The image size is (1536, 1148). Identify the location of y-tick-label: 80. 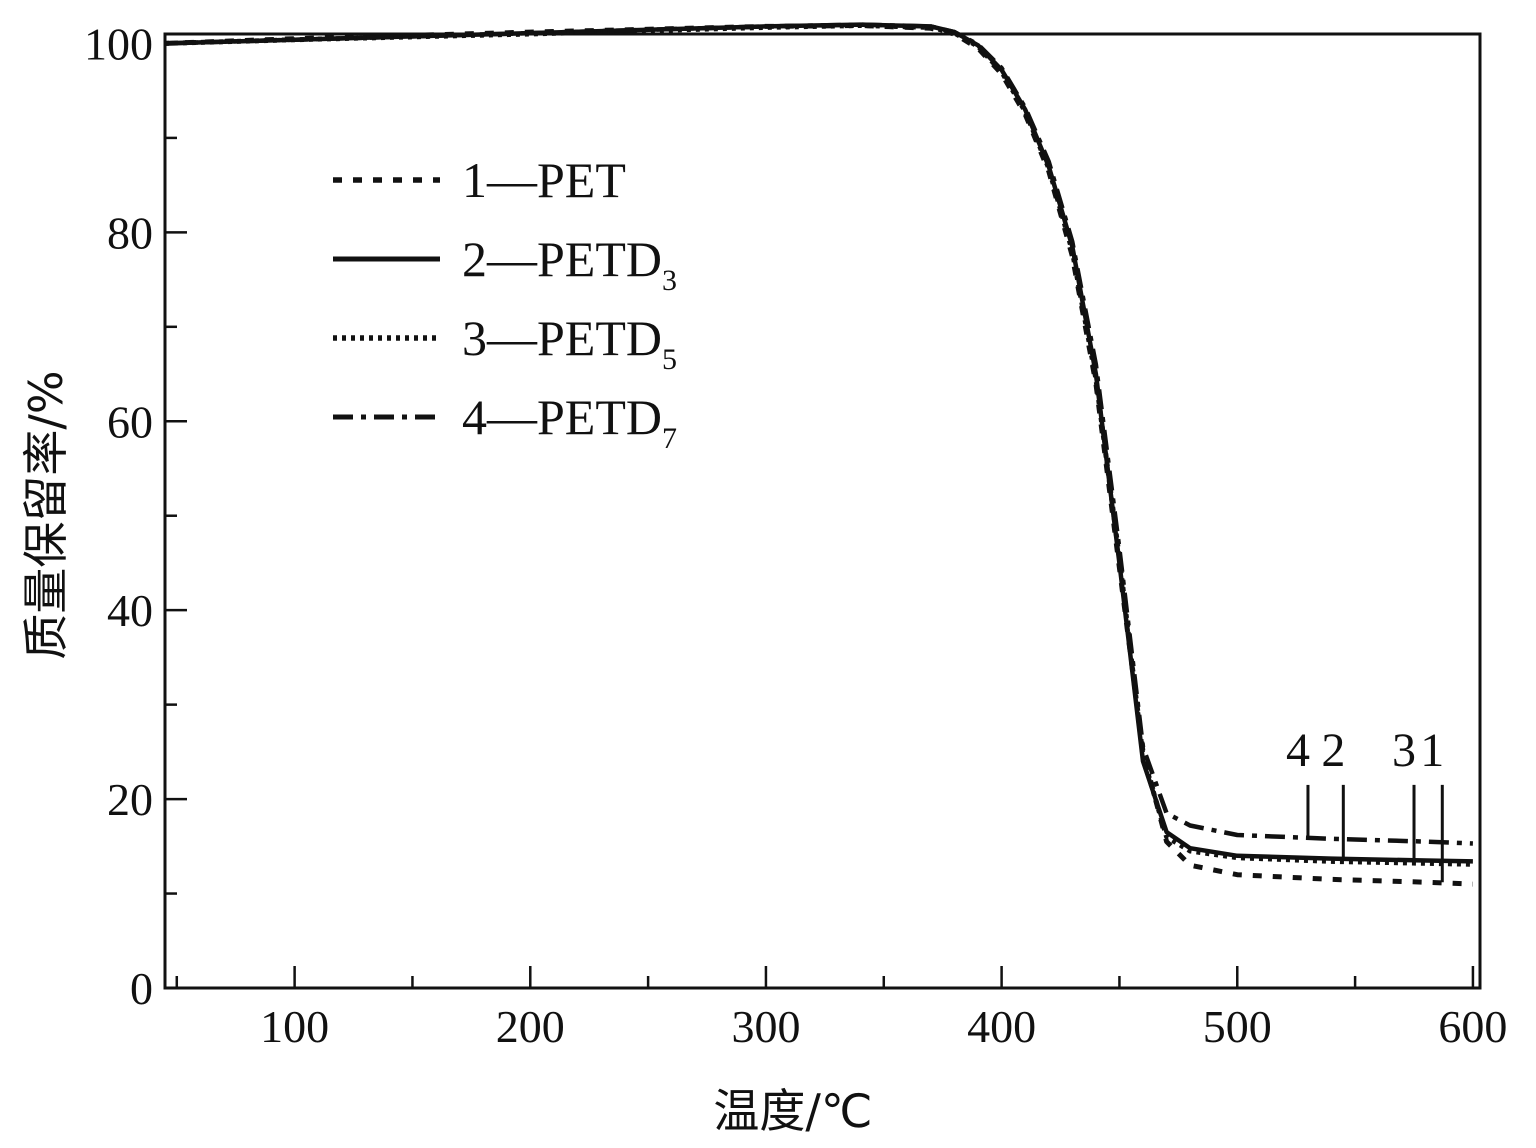
(130, 232).